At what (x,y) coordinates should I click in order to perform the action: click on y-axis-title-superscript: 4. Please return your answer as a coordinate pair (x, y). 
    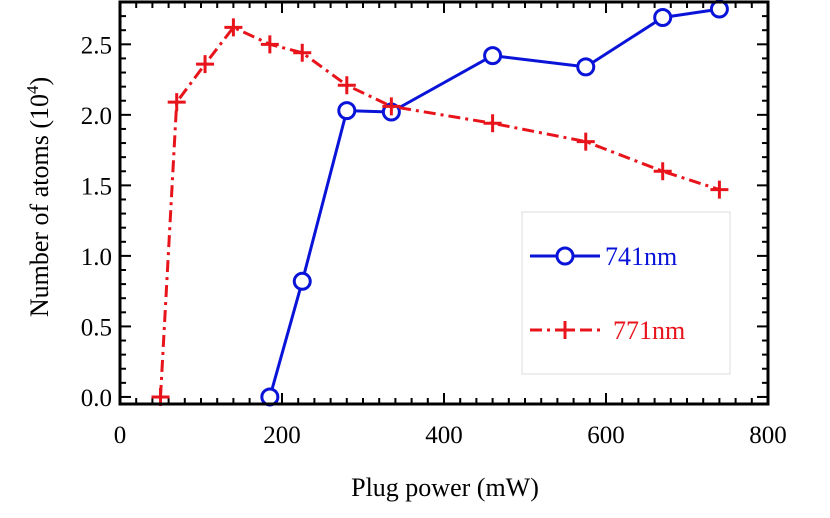
    Looking at the image, I should click on (32, 89).